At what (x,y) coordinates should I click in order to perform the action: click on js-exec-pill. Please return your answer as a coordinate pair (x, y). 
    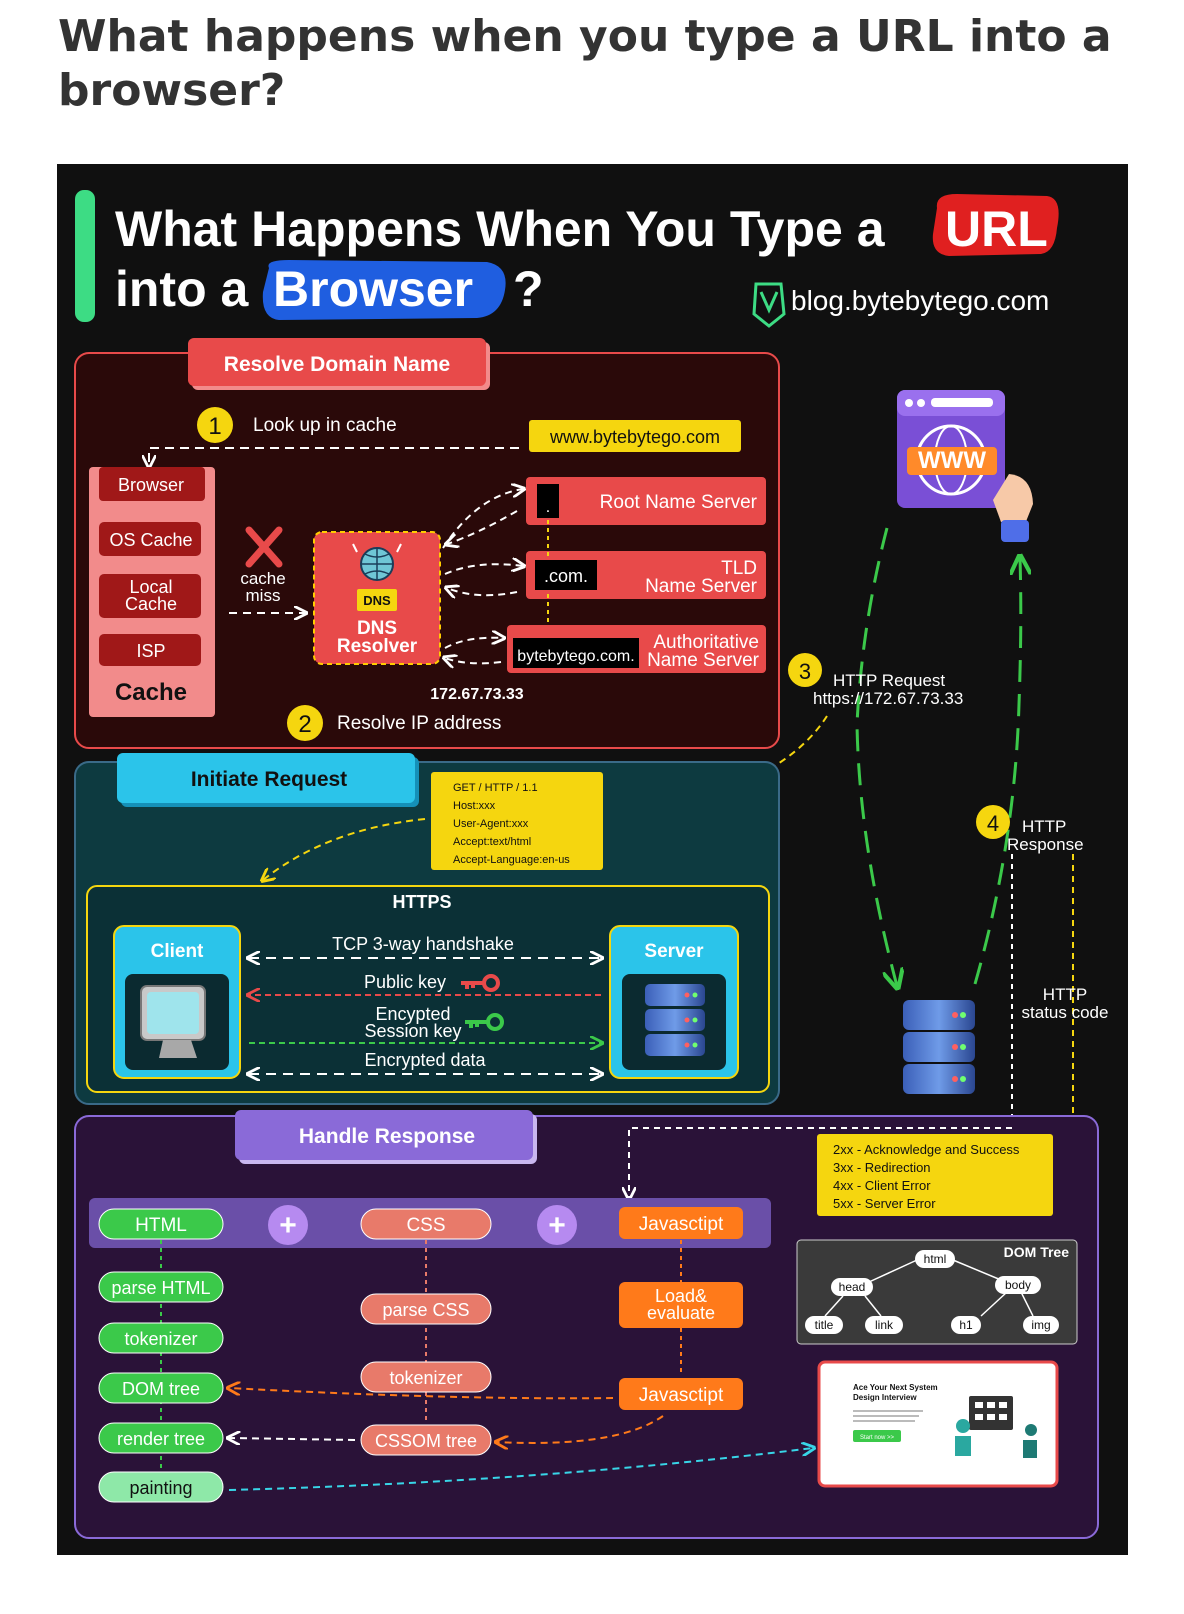
    Looking at the image, I should click on (681, 1394).